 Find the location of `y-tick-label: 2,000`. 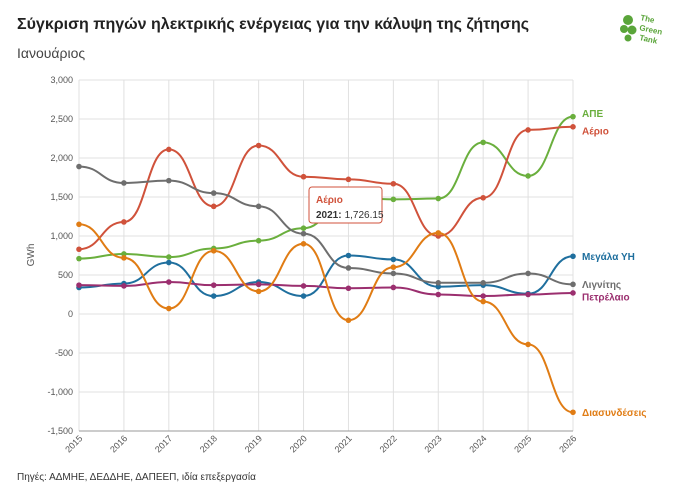

y-tick-label: 2,000 is located at coordinates (61, 158).